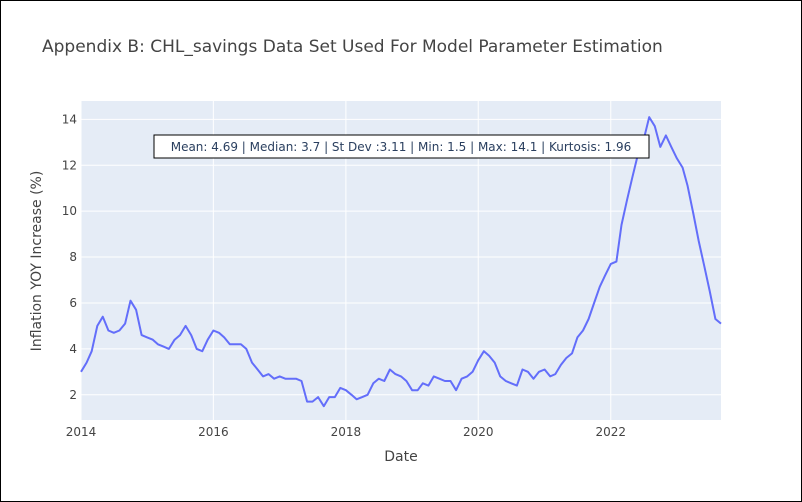  Describe the element at coordinates (213, 432) in the screenshot. I see `x-tick-label: 2016` at that location.